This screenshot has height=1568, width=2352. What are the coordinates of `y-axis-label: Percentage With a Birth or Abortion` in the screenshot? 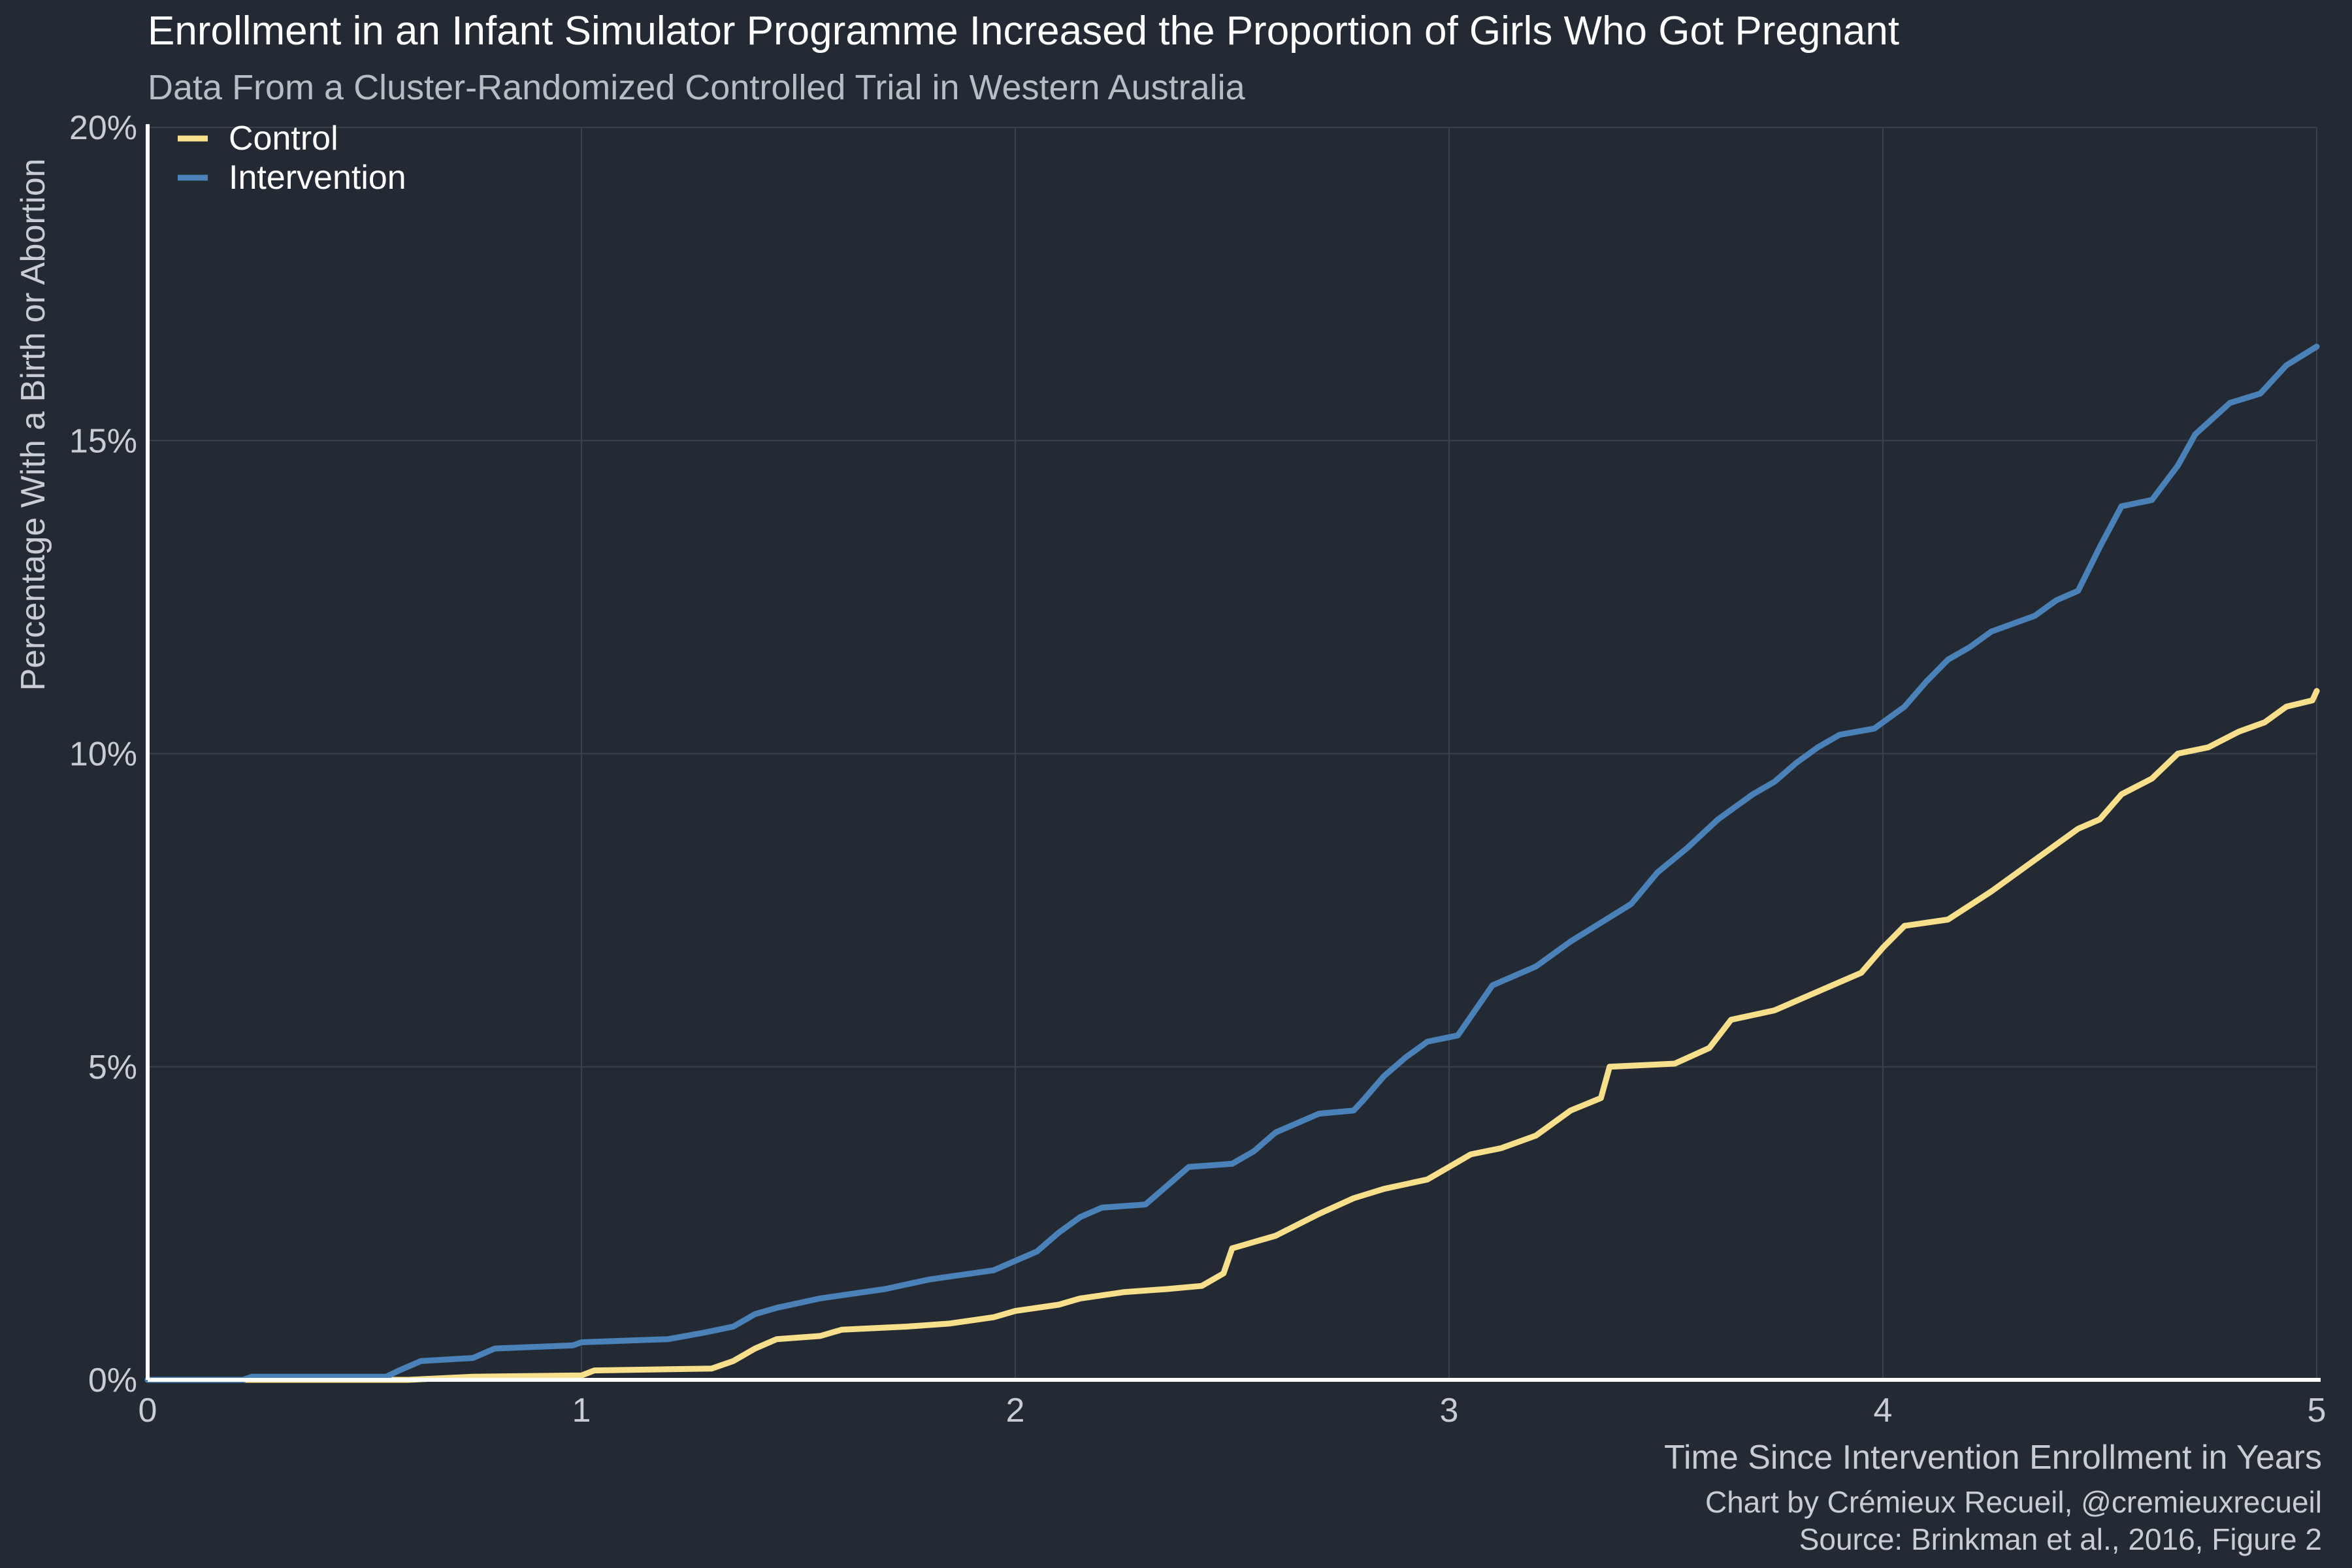 It's located at (33, 424).